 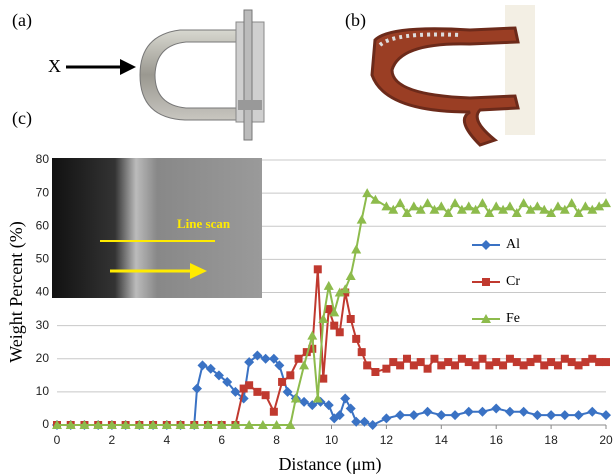 What do you see at coordinates (157, 228) in the screenshot?
I see `sem-inset: Line scan` at bounding box center [157, 228].